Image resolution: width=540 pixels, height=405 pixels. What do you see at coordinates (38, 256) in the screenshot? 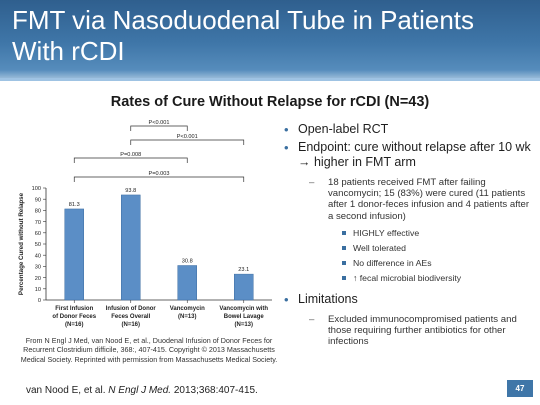
I see `y-tick-label: 40` at bounding box center [38, 256].